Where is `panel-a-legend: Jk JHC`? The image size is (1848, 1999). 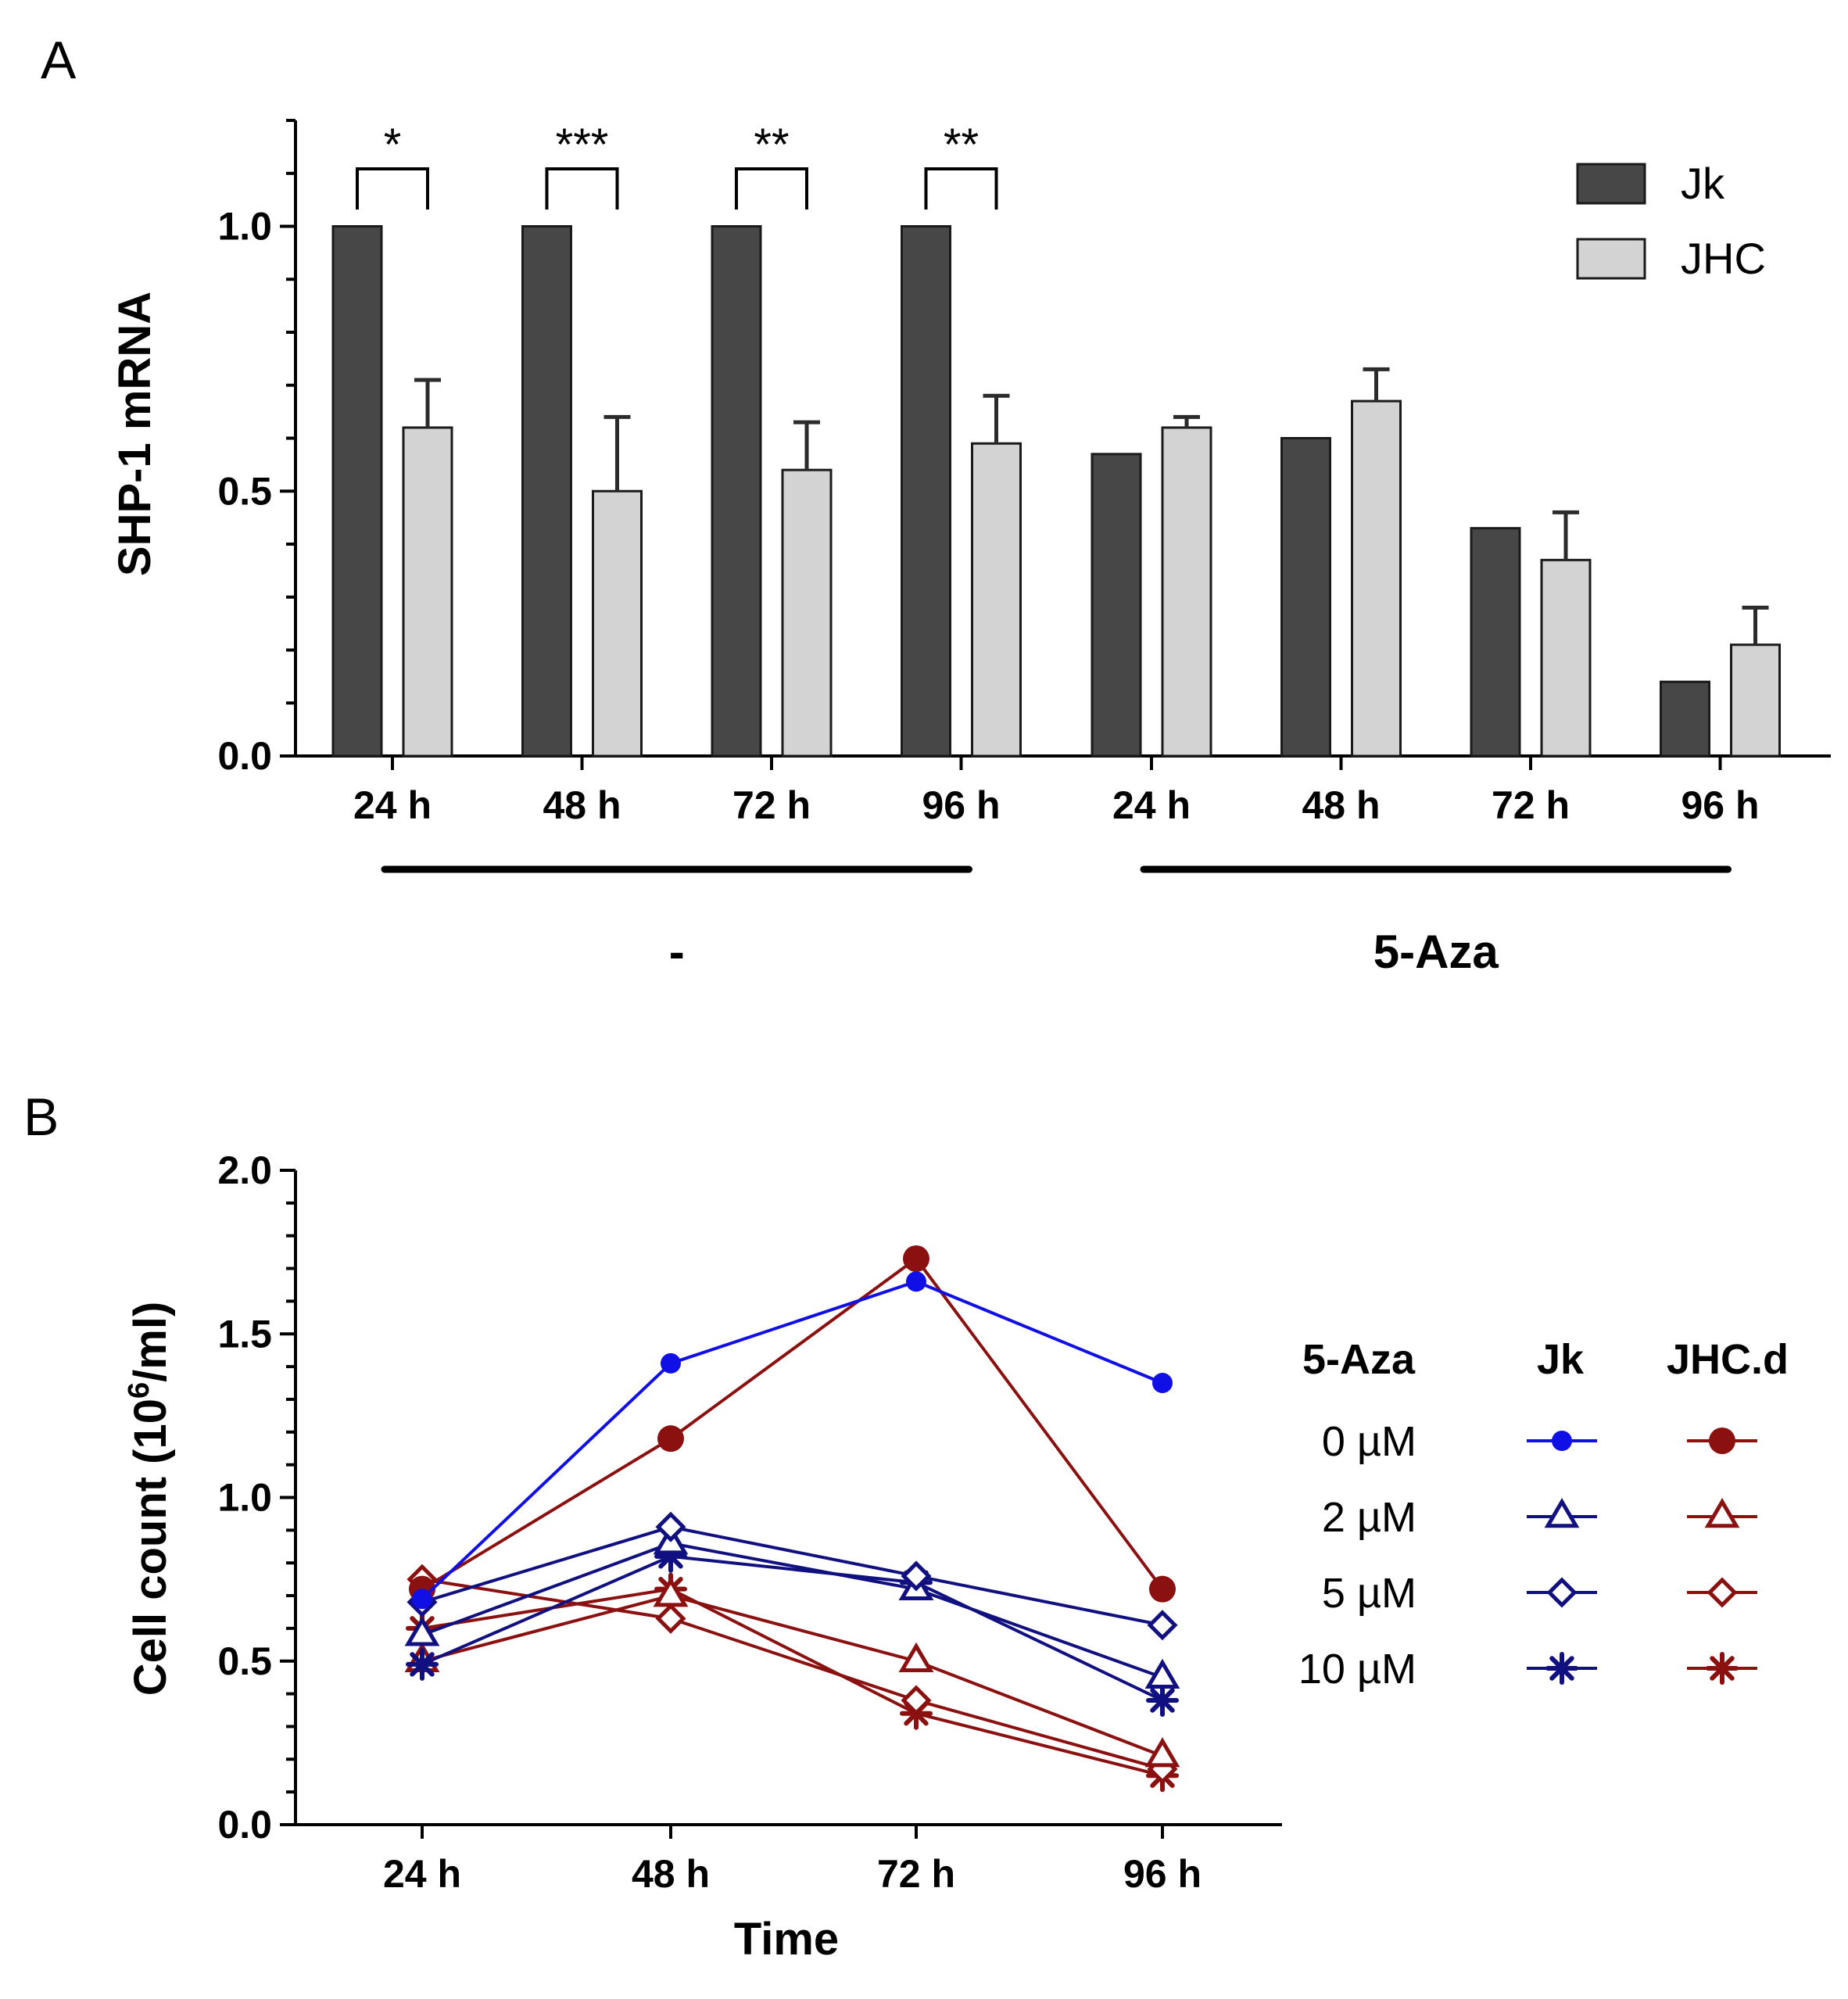
panel-a-legend: Jk JHC is located at coordinates (1671, 221).